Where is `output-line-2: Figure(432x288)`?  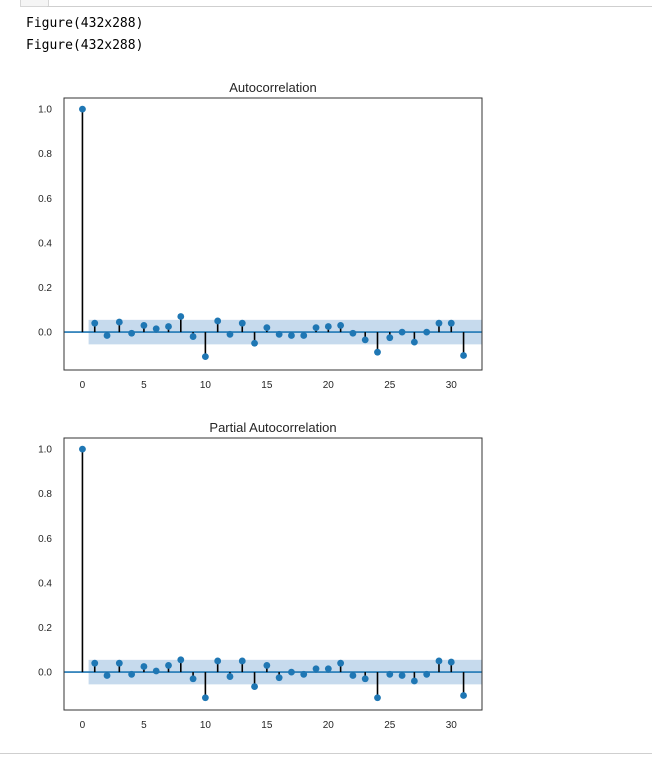 output-line-2: Figure(432x288) is located at coordinates (85, 45).